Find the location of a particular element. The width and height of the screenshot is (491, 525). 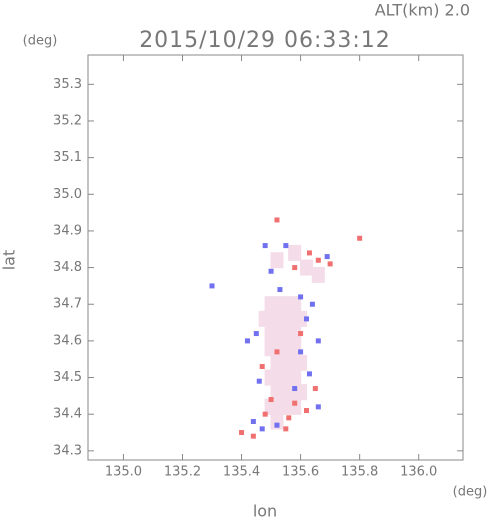

y-tick-label: 34.9 is located at coordinates (67, 230).